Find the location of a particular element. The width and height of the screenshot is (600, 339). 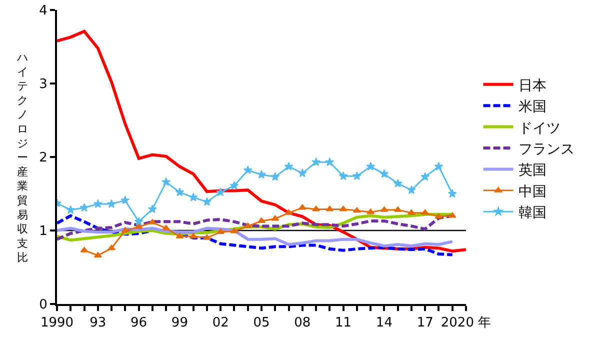

x-tick-label: 02 is located at coordinates (220, 323).